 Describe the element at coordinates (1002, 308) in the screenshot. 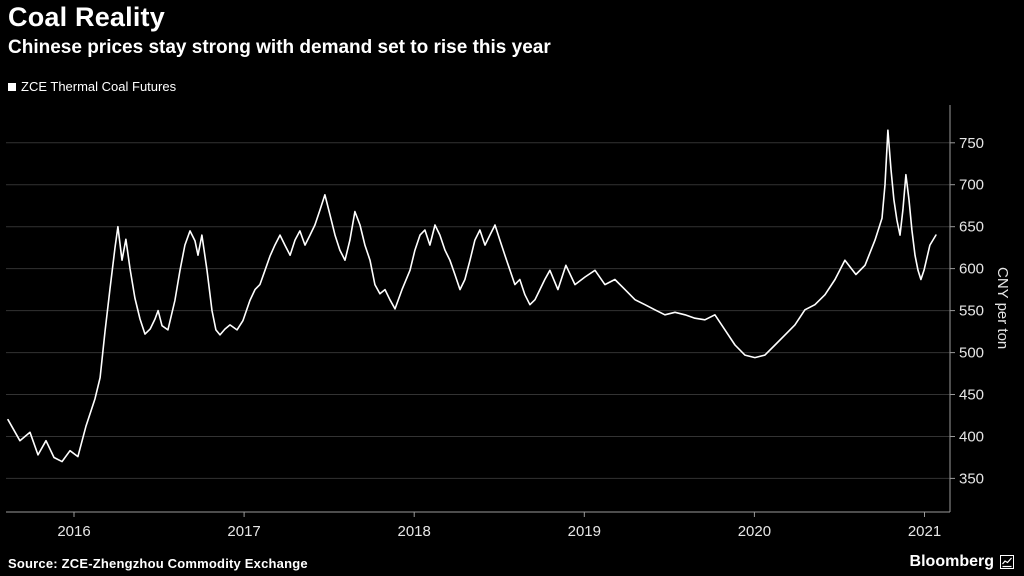

I see `y-axis-title: CNY per ton` at that location.